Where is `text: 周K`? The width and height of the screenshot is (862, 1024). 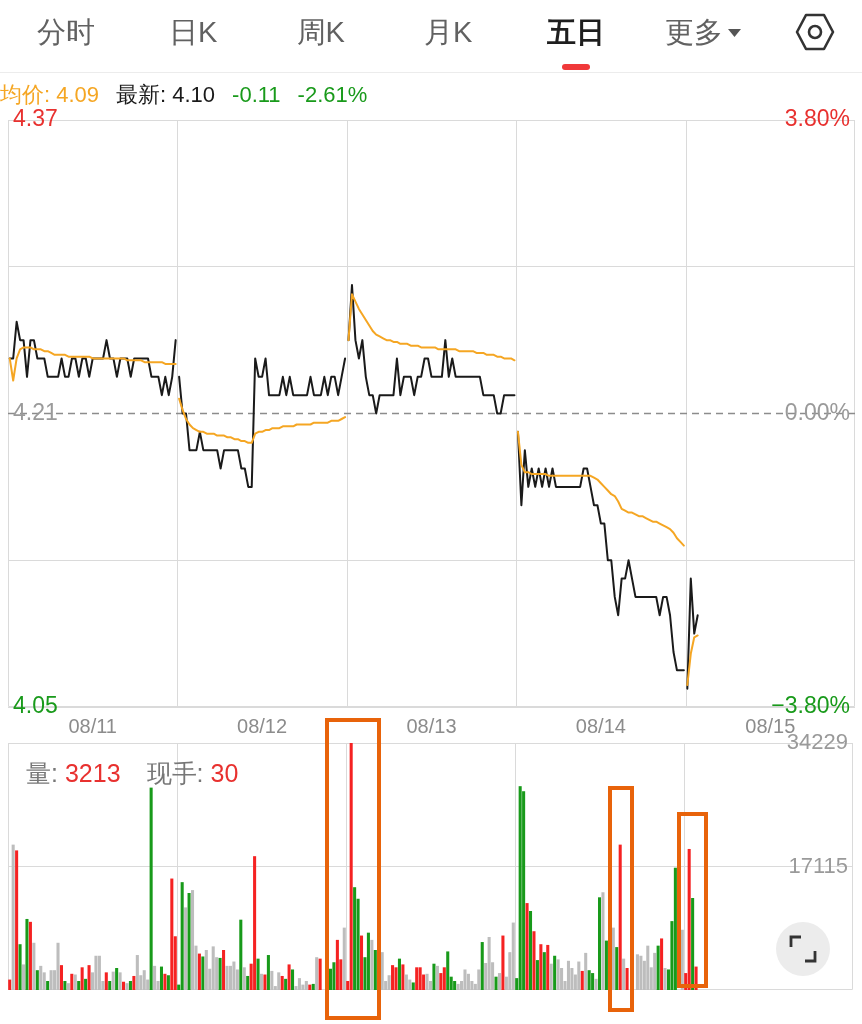 text: 周K is located at coordinates (320, 32).